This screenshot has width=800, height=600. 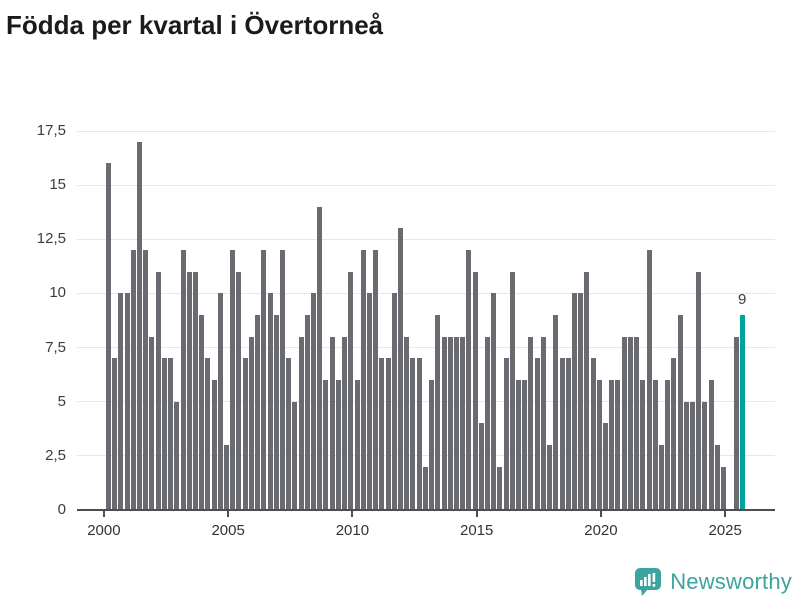 I want to click on y-axis-tick-label: 0, so click(x=61, y=509).